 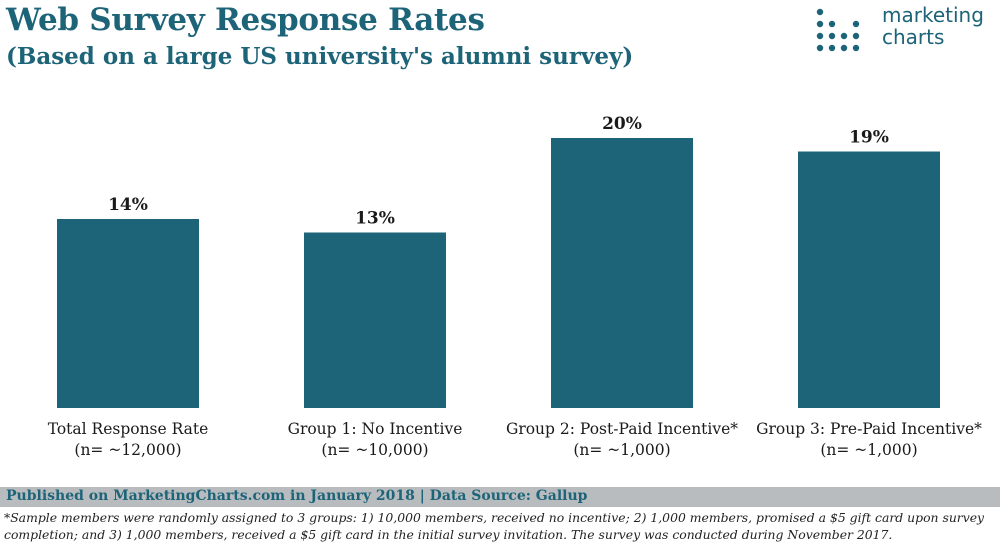 I want to click on category-sample-size-1: (n= ~12,000), so click(x=127, y=450).